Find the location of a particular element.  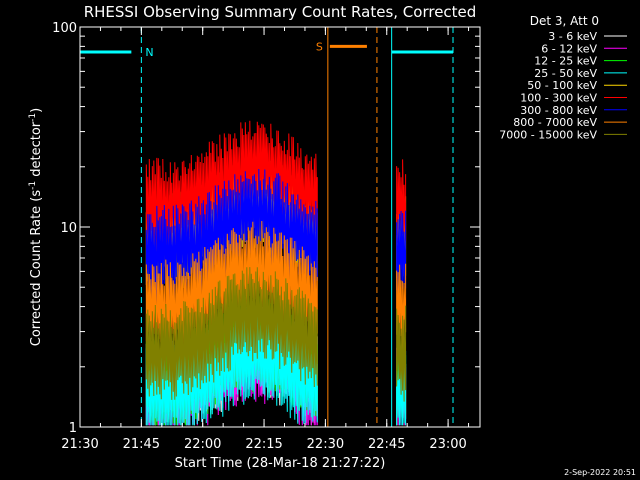

x-tick-label: 22:30 is located at coordinates (325, 444).